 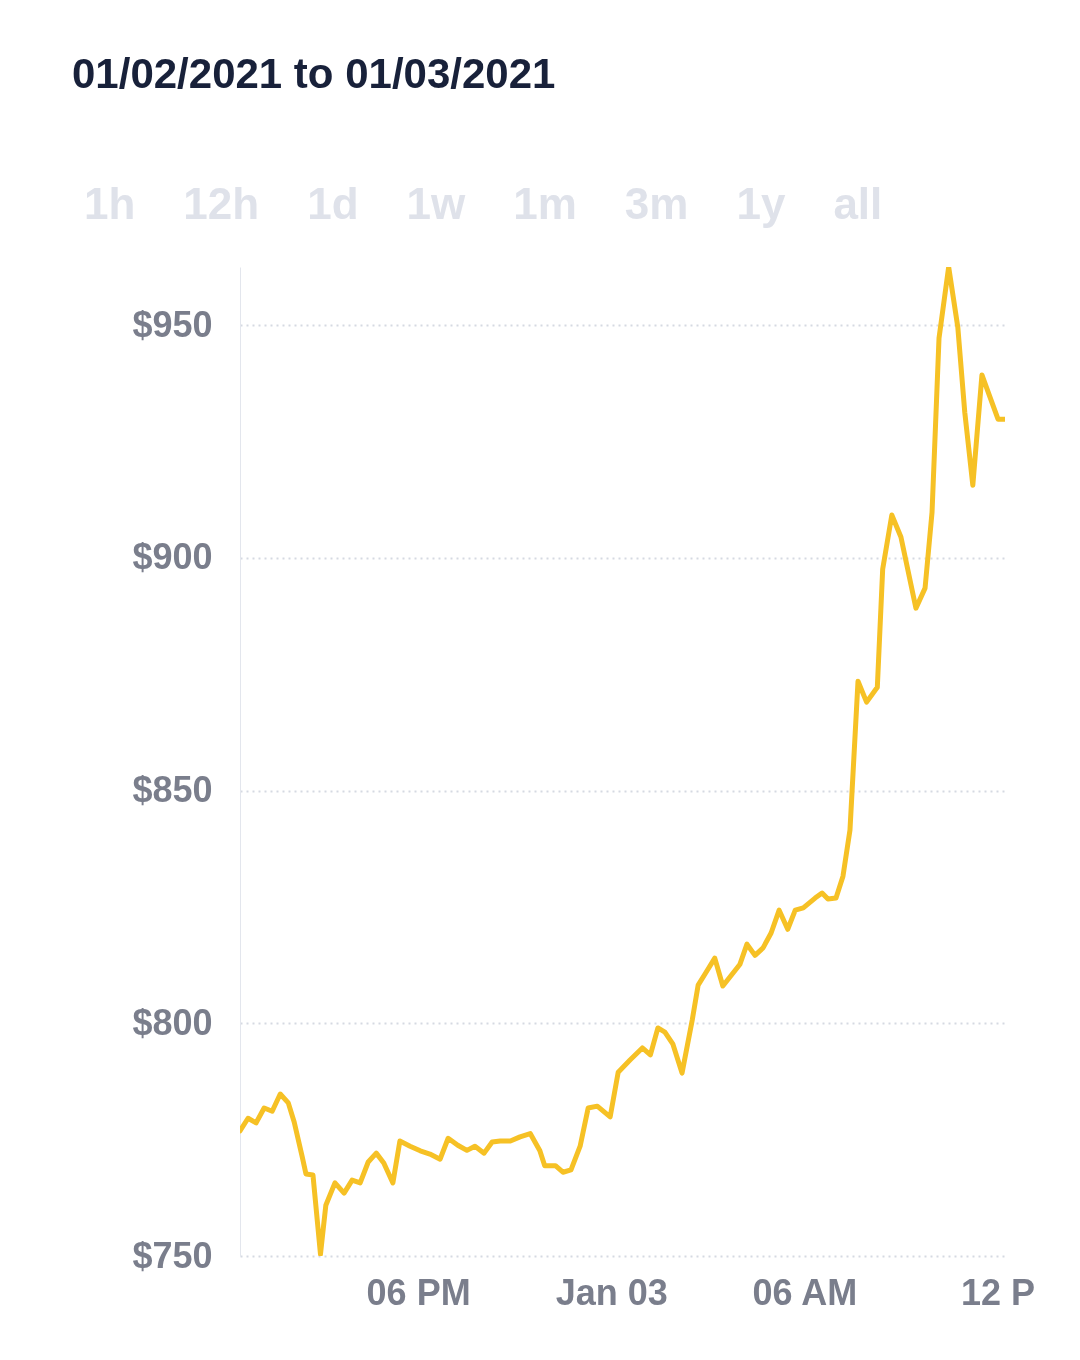 What do you see at coordinates (418, 1292) in the screenshot?
I see `x-tick-label: 06 PM` at bounding box center [418, 1292].